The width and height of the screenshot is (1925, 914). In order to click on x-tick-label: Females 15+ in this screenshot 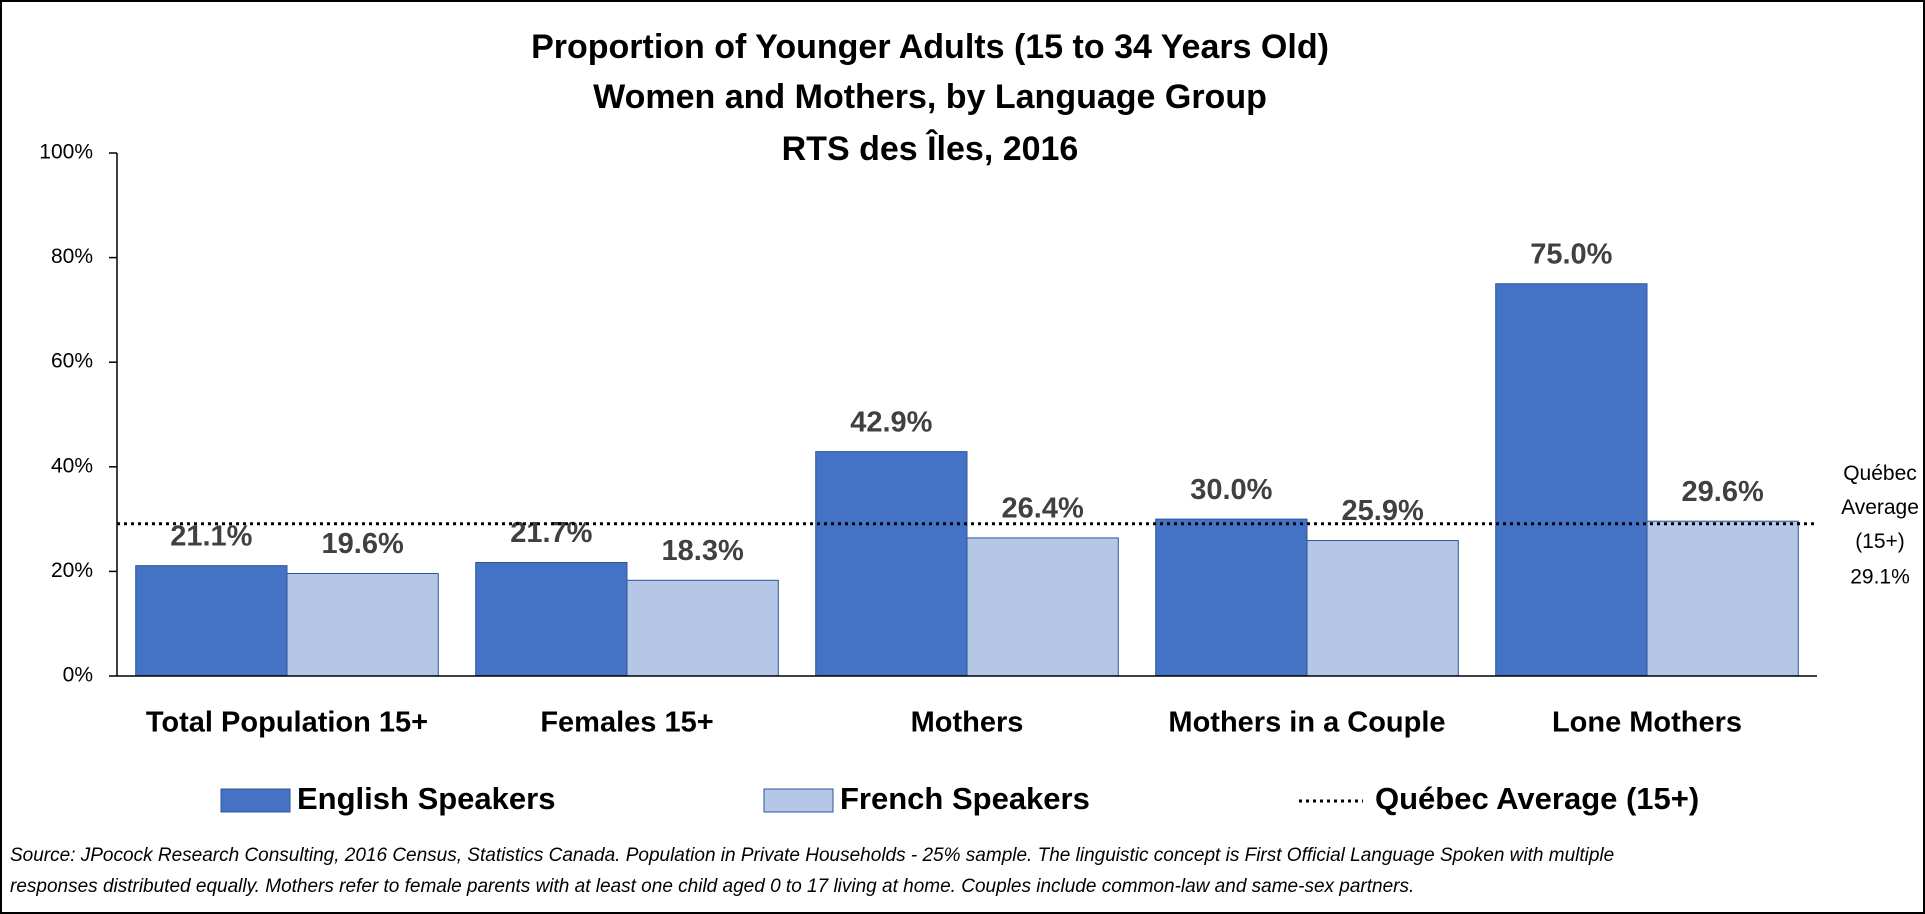, I will do `click(626, 723)`.